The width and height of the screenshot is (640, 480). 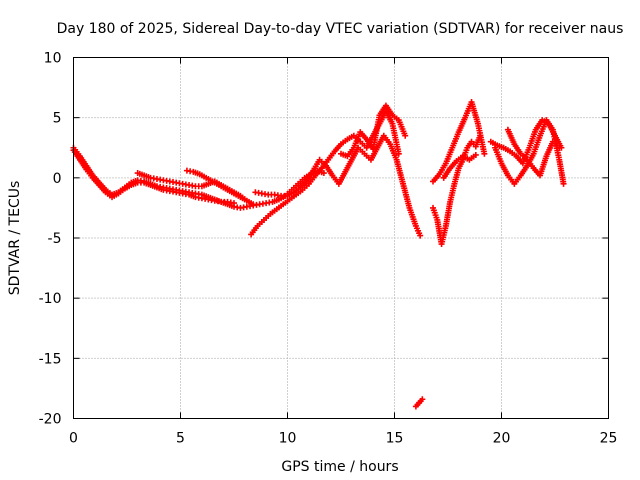 I want to click on series-arc8, so click(x=419, y=403).